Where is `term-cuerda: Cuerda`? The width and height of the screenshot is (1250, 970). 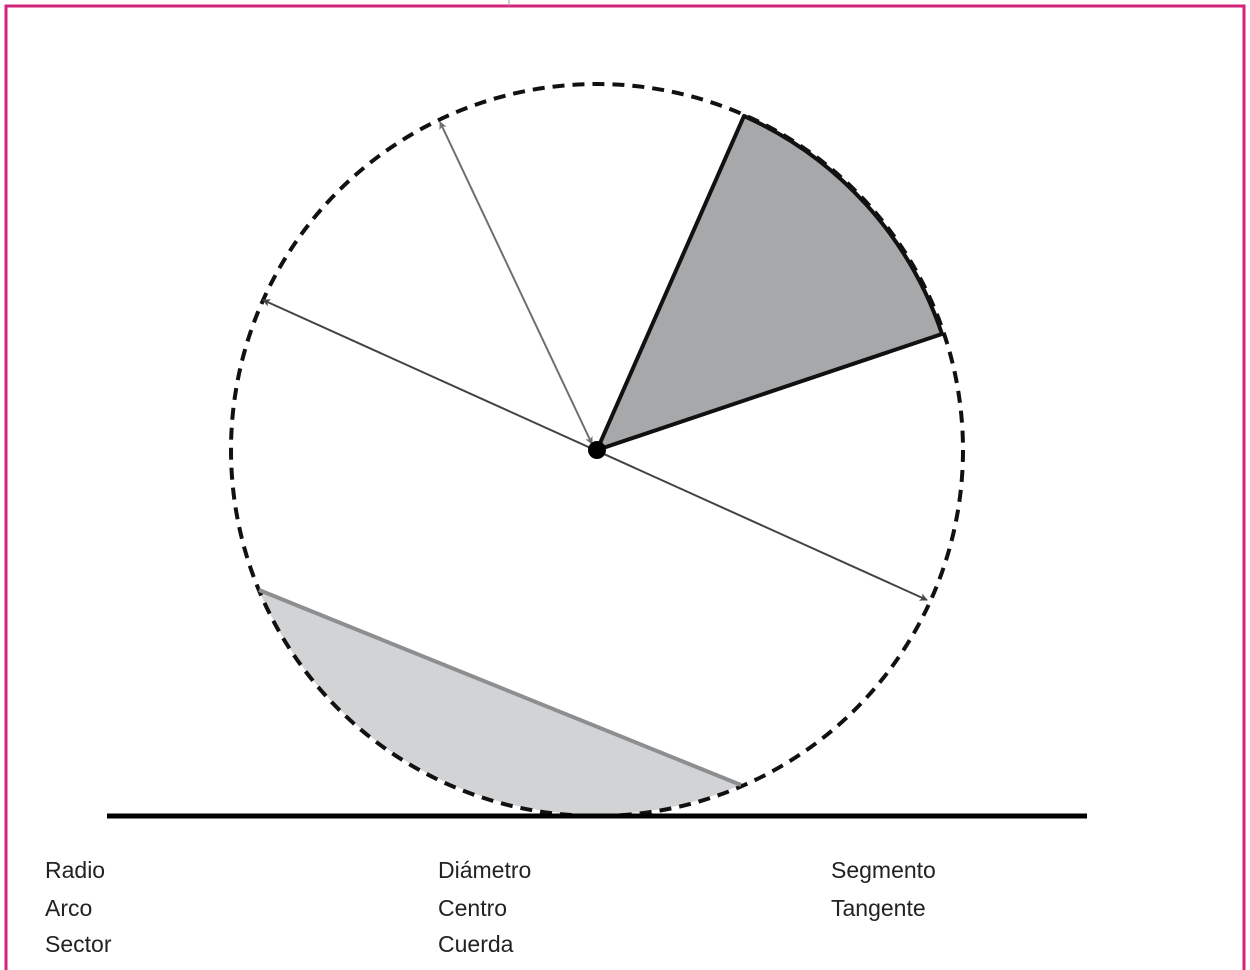 term-cuerda: Cuerda is located at coordinates (476, 944).